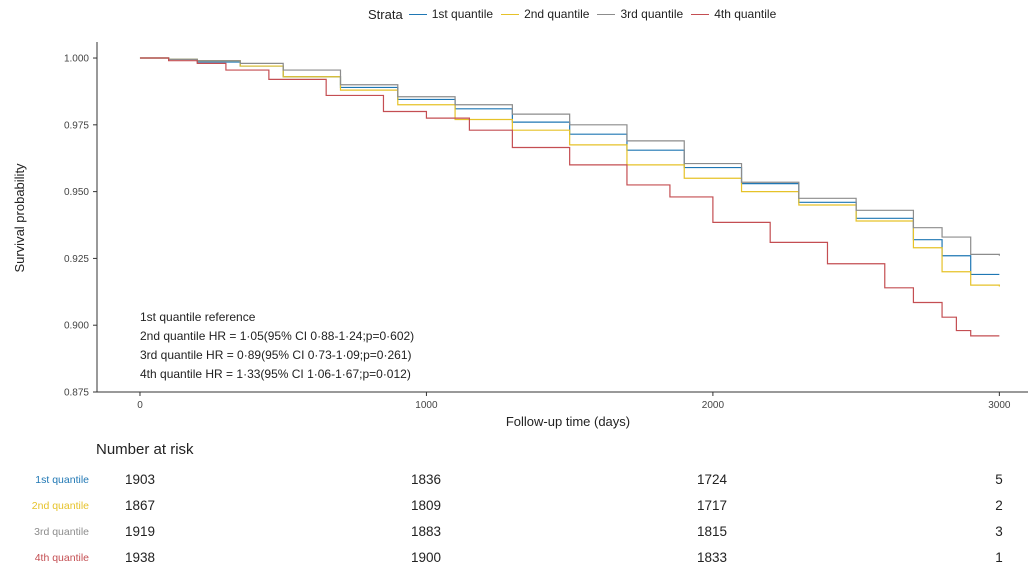  What do you see at coordinates (140, 505) in the screenshot?
I see `risk-cell: 1867` at bounding box center [140, 505].